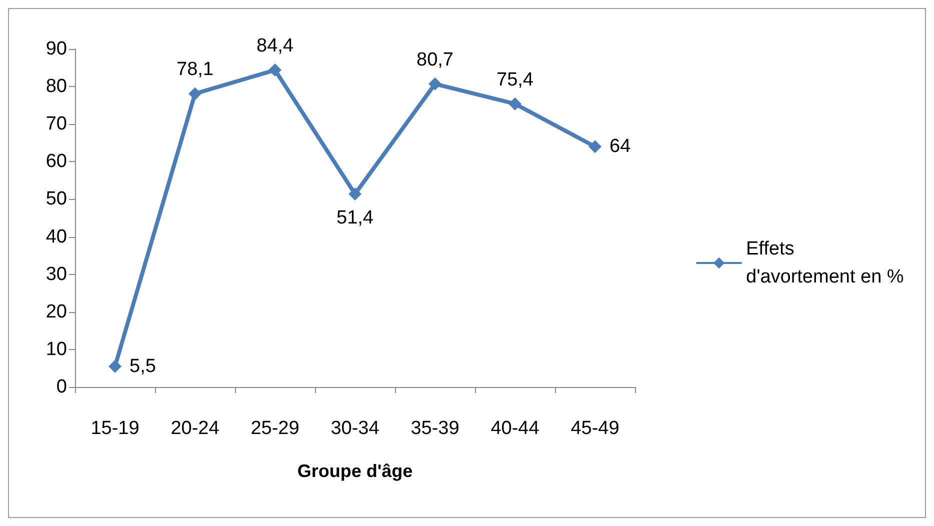 The image size is (934, 526). Describe the element at coordinates (56, 311) in the screenshot. I see `y-tick-label: 20` at that location.